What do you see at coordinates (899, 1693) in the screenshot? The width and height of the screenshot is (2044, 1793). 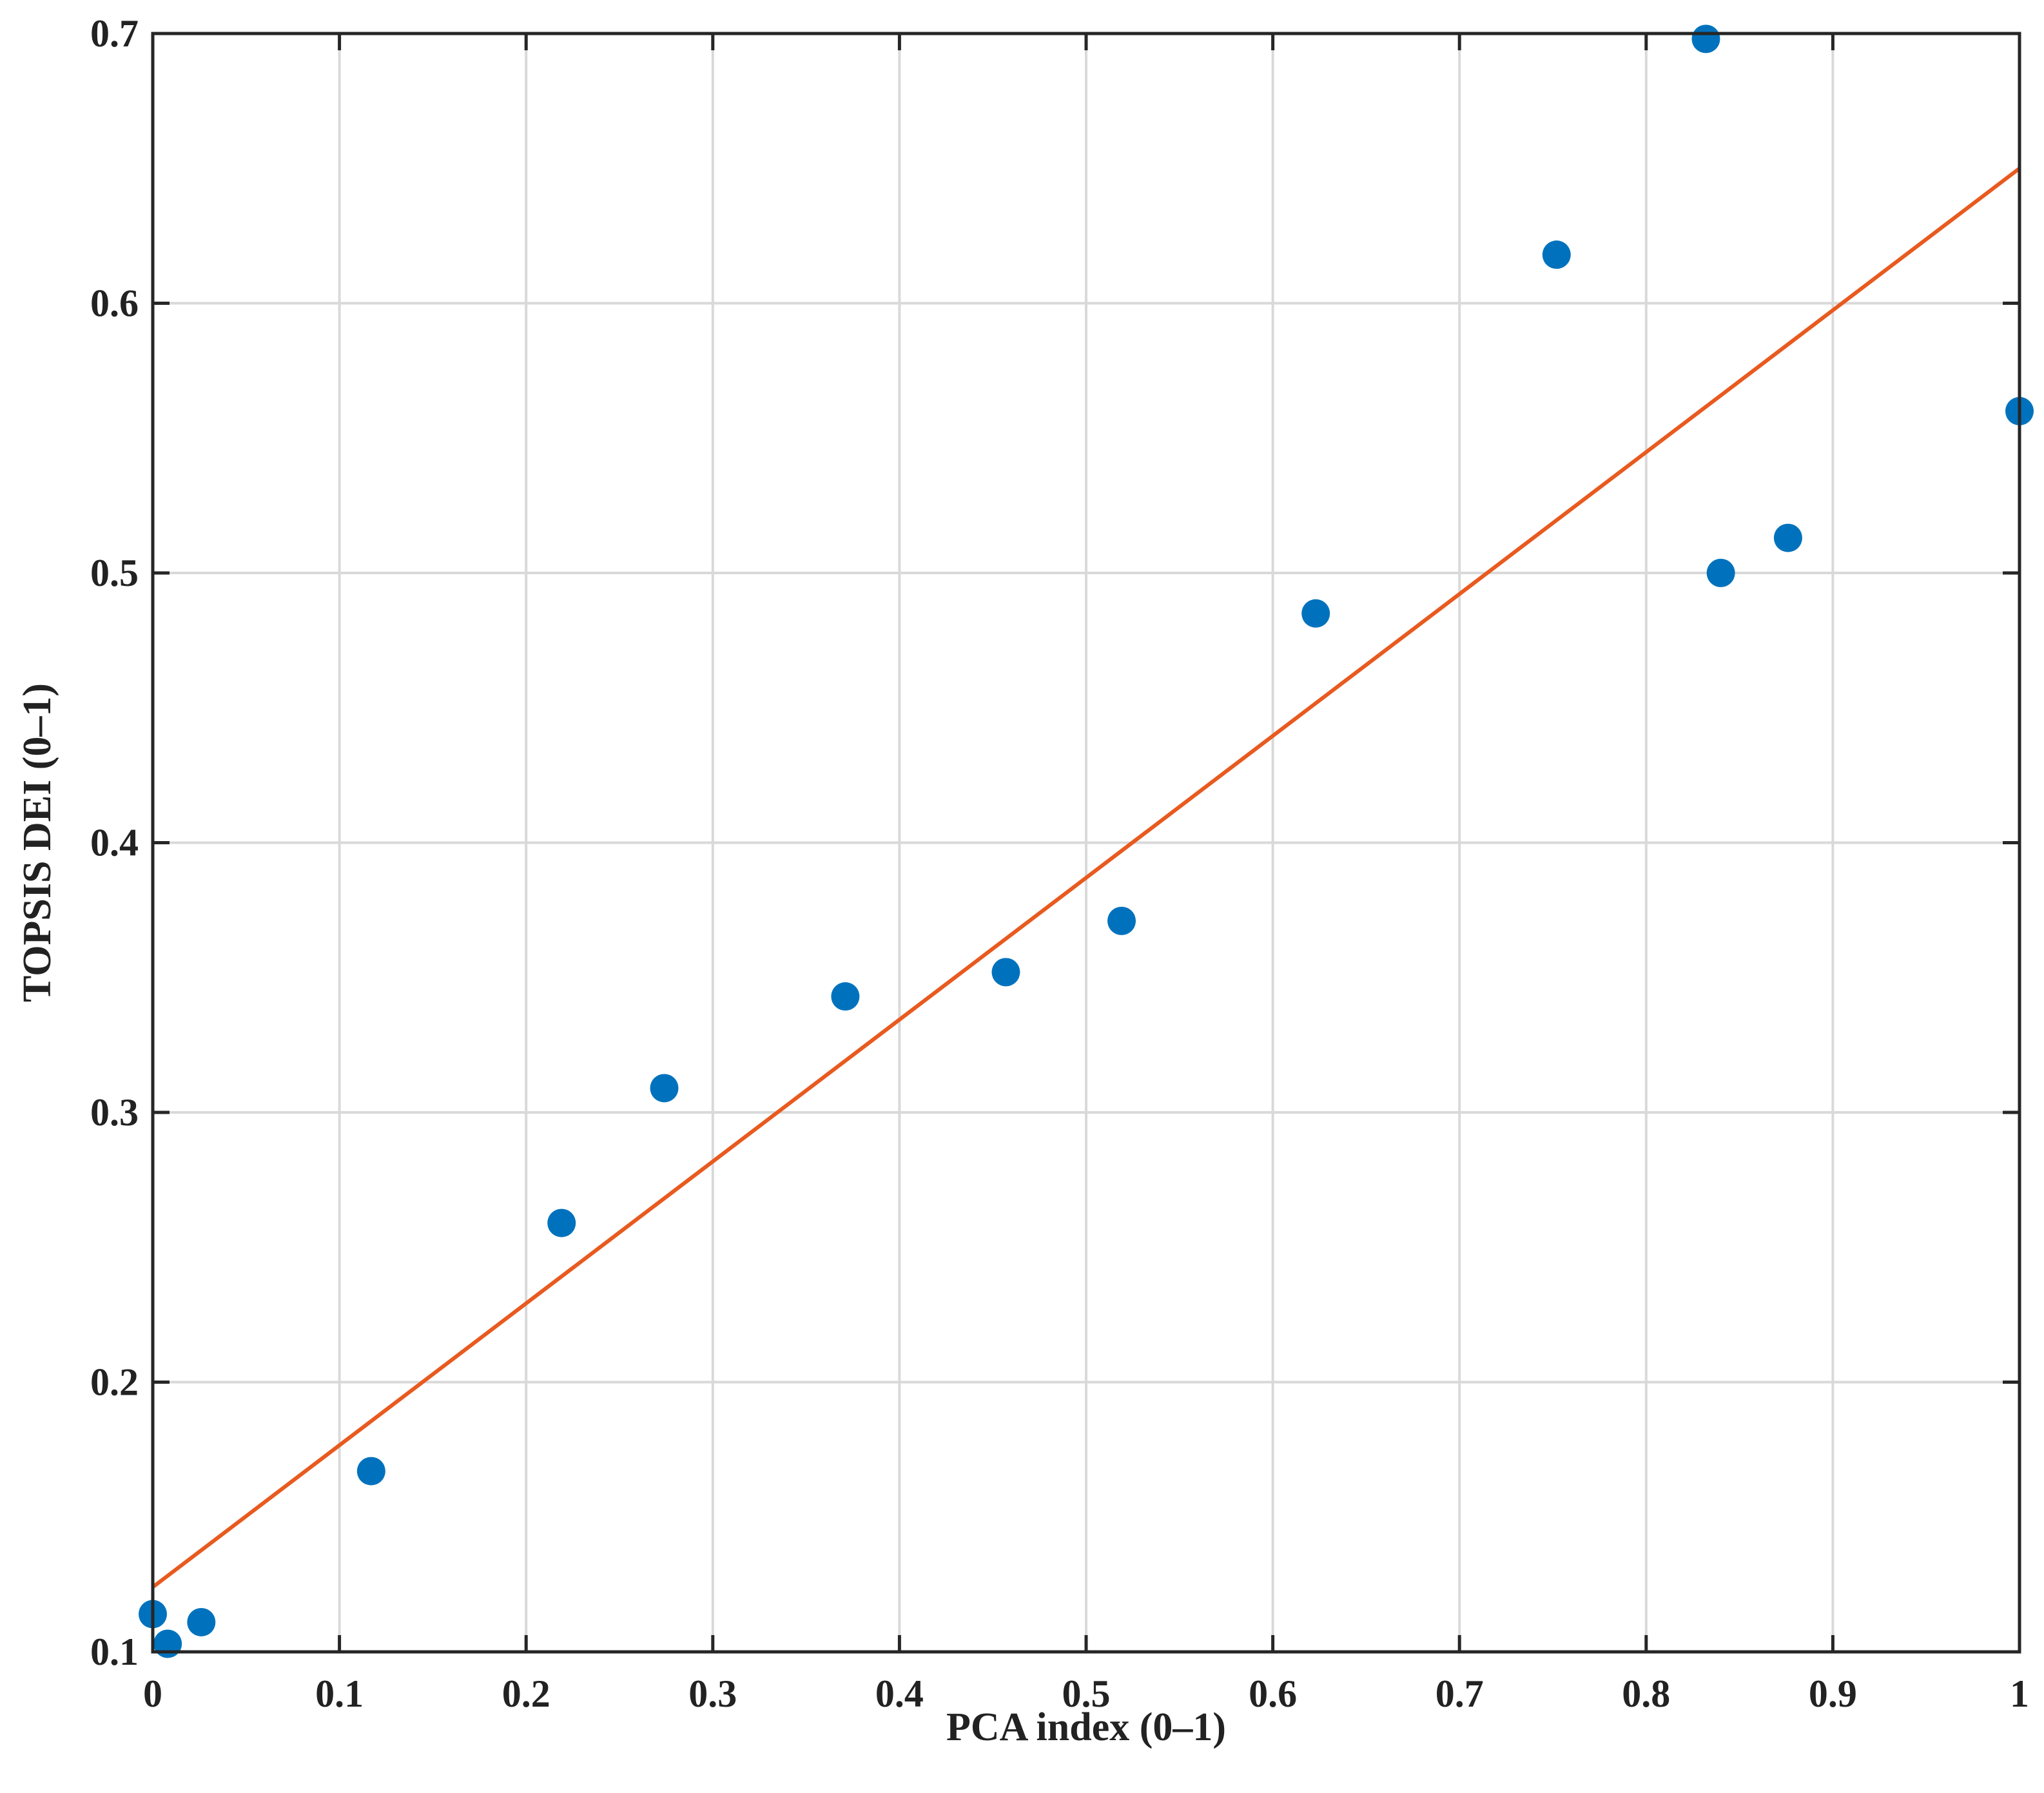 I see `x-tick-label: 0.4` at bounding box center [899, 1693].